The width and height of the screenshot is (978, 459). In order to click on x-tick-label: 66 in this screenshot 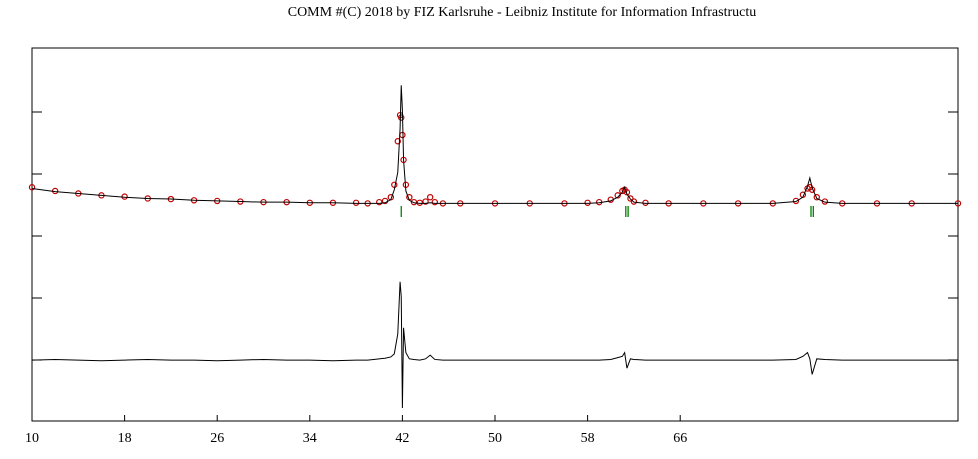, I will do `click(680, 438)`.